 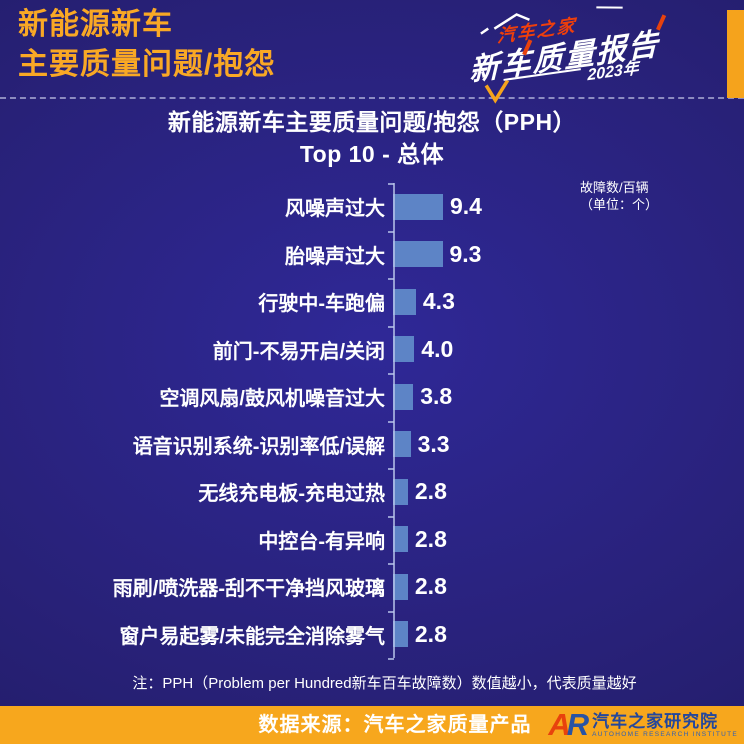 I want to click on category-label: 胎噪声过大, so click(x=335, y=256).